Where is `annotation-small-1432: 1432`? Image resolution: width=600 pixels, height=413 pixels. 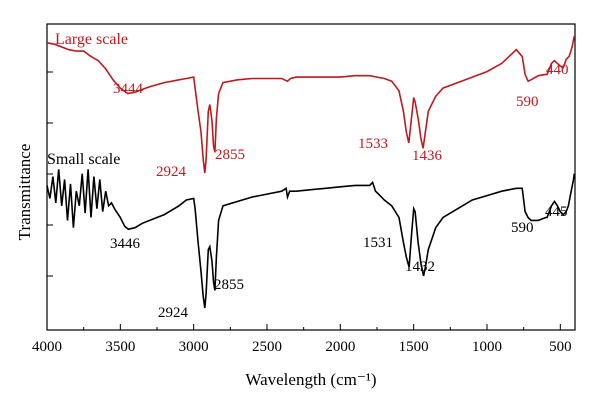 annotation-small-1432: 1432 is located at coordinates (420, 267).